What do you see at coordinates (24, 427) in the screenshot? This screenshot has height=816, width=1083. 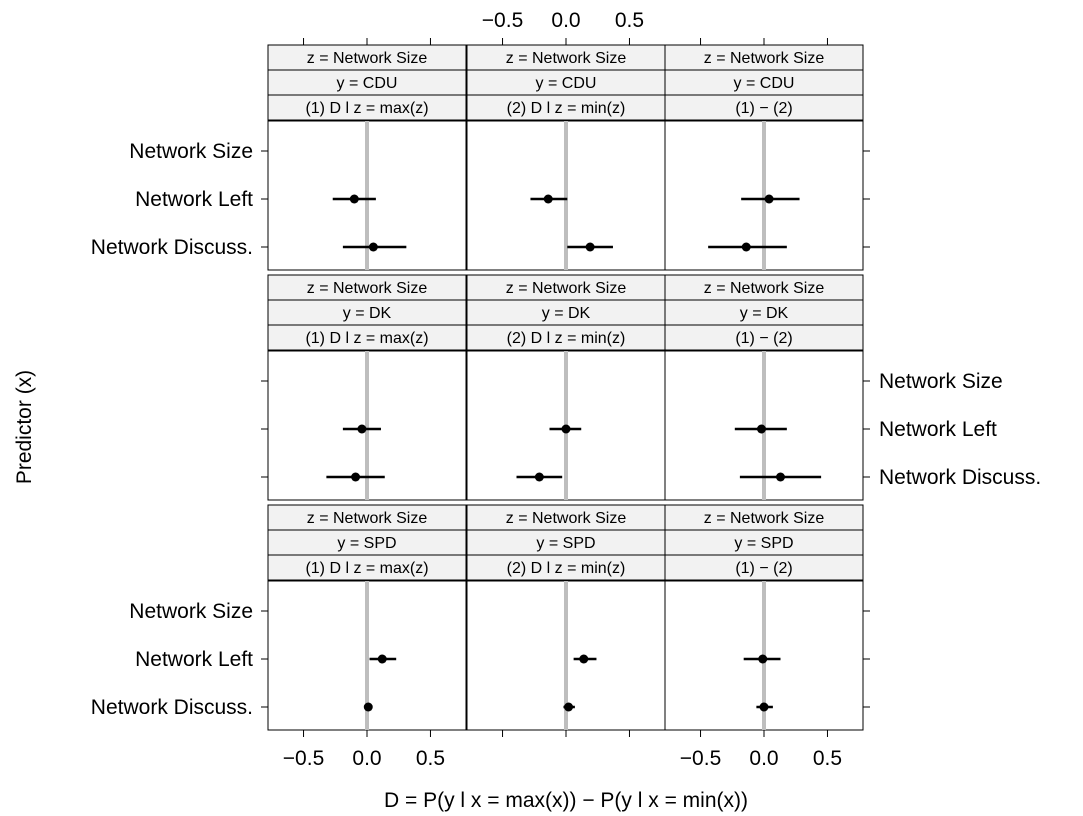 I see `y-axis-label: Predictor (x)` at bounding box center [24, 427].